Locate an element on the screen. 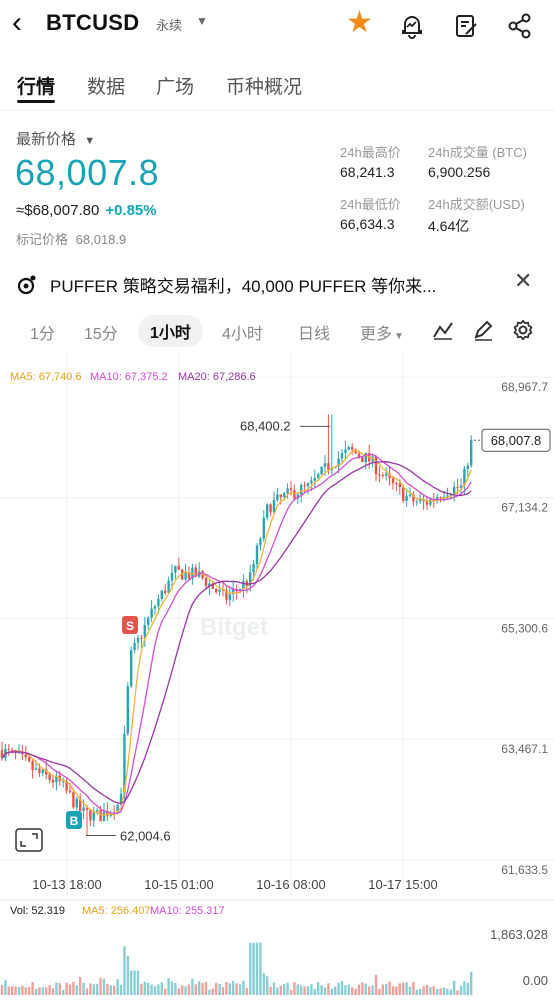 The height and width of the screenshot is (1005, 554). symbol-title: BTCUSD is located at coordinates (93, 22).